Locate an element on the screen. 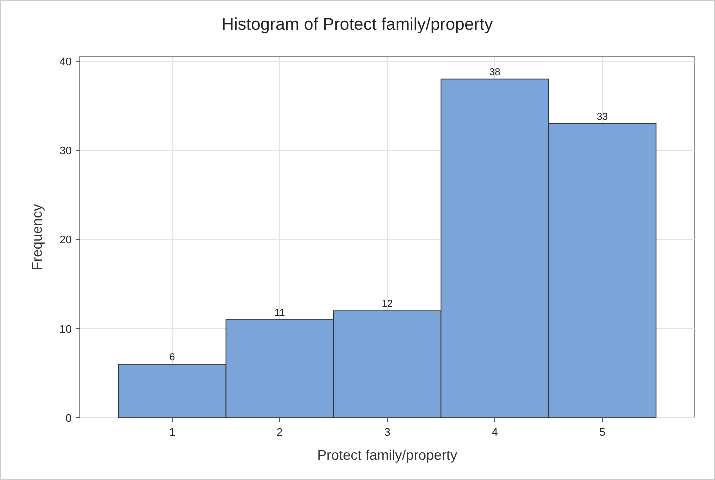 The width and height of the screenshot is (715, 480). data-label: 11 is located at coordinates (280, 313).